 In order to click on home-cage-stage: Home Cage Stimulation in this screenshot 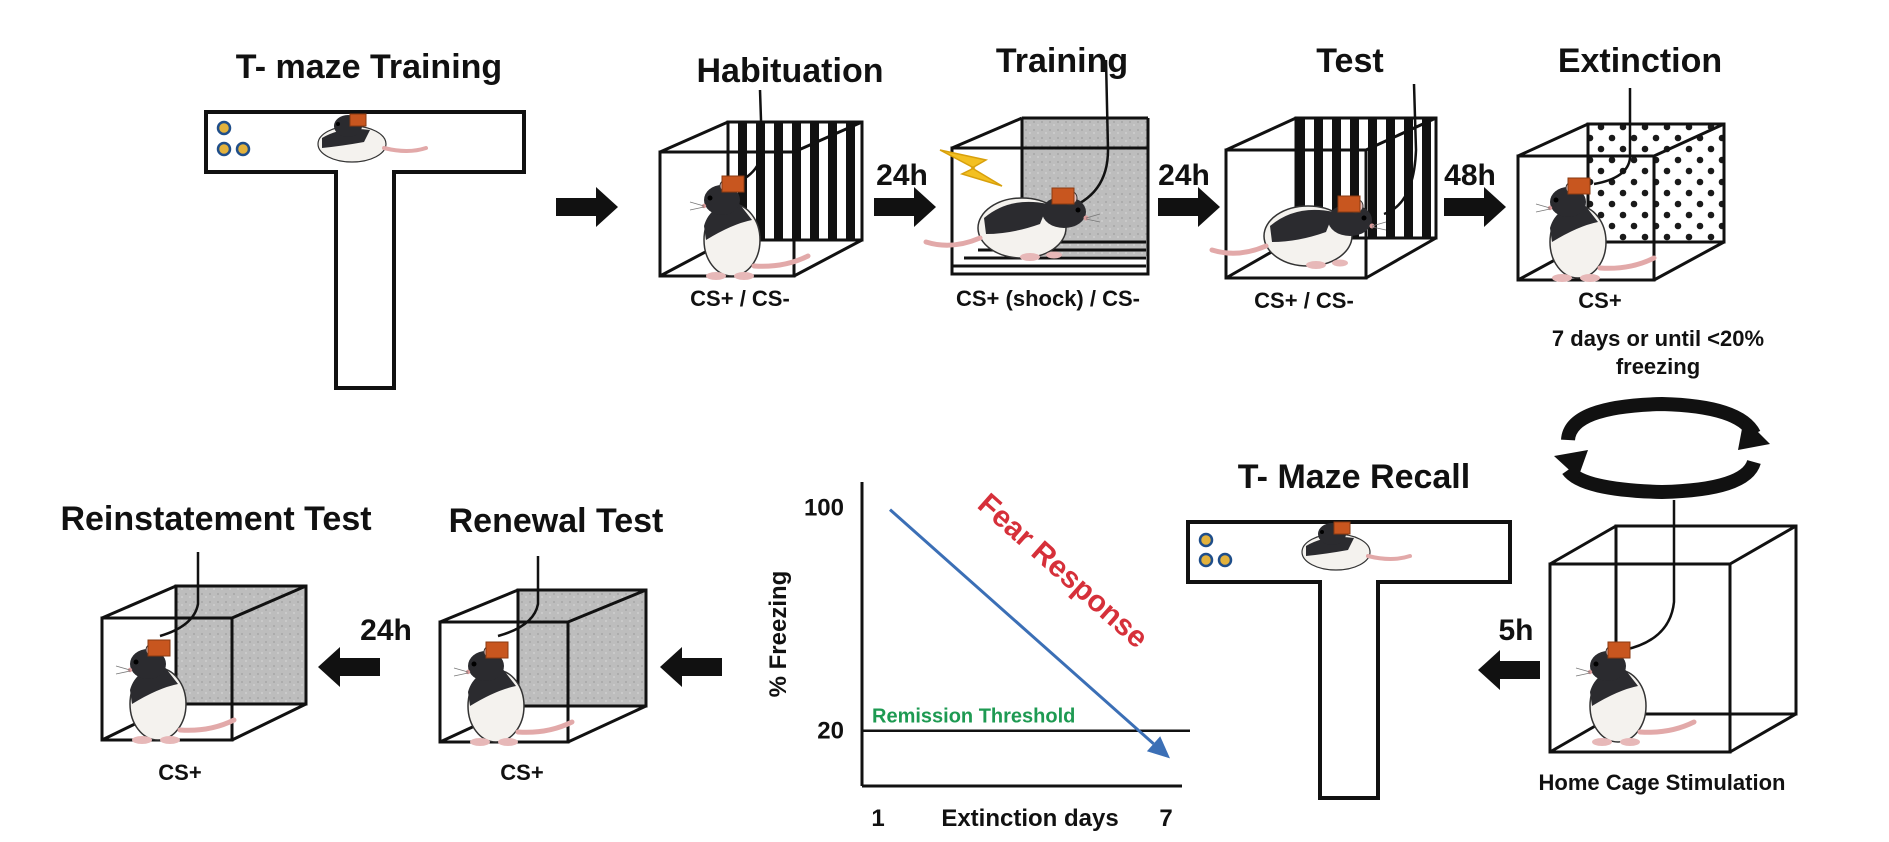, I will do `click(1668, 647)`.